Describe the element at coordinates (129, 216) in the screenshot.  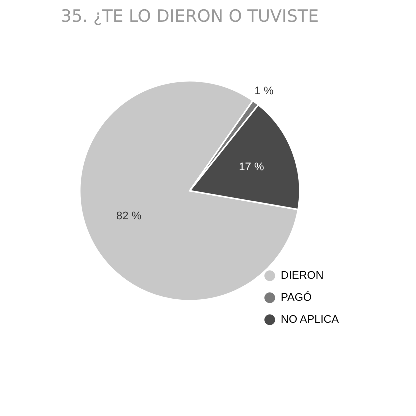
I see `data-label: 82 %` at that location.